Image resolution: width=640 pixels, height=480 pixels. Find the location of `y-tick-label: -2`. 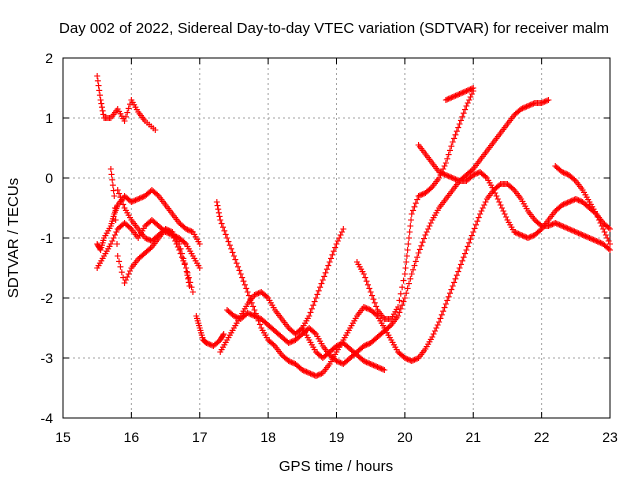

y-tick-label: -2 is located at coordinates (47, 298).